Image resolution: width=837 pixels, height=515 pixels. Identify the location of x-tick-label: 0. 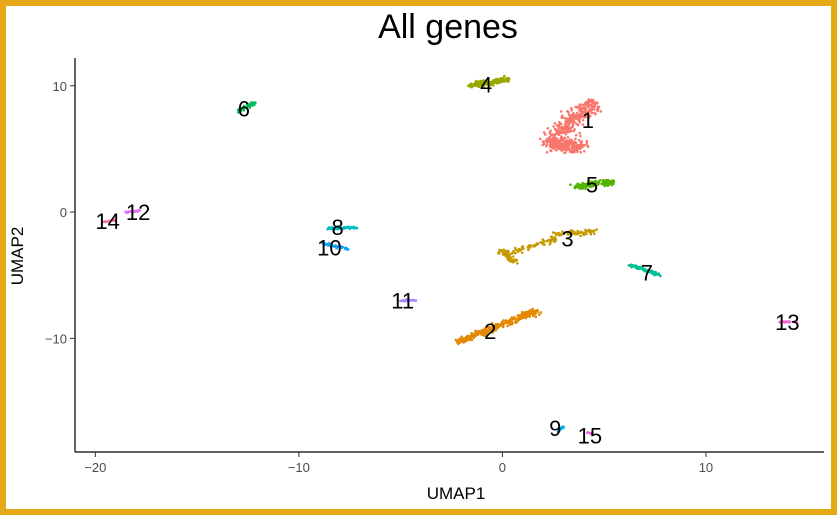
(502, 467).